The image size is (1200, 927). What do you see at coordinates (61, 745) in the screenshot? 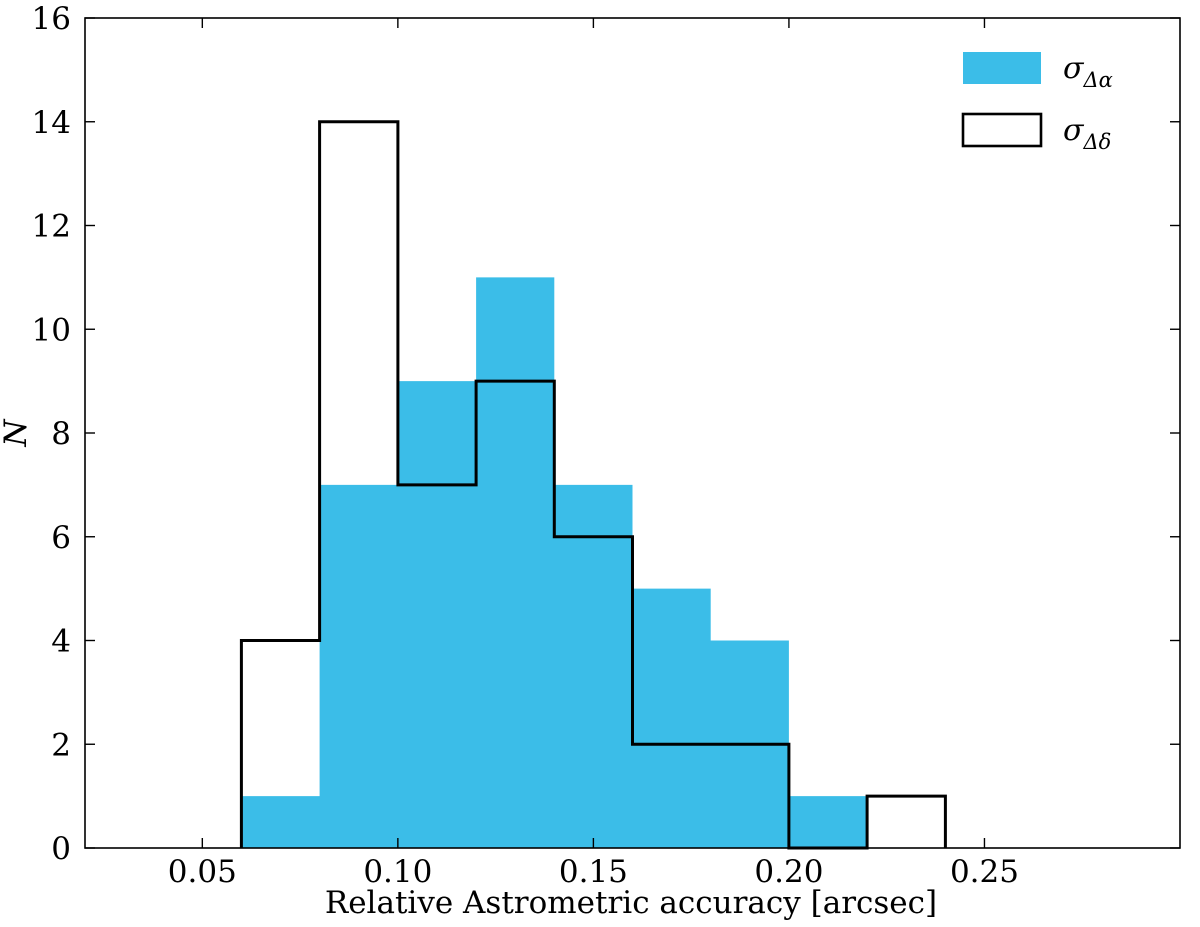
I see `y-tick-label: 2` at bounding box center [61, 745].